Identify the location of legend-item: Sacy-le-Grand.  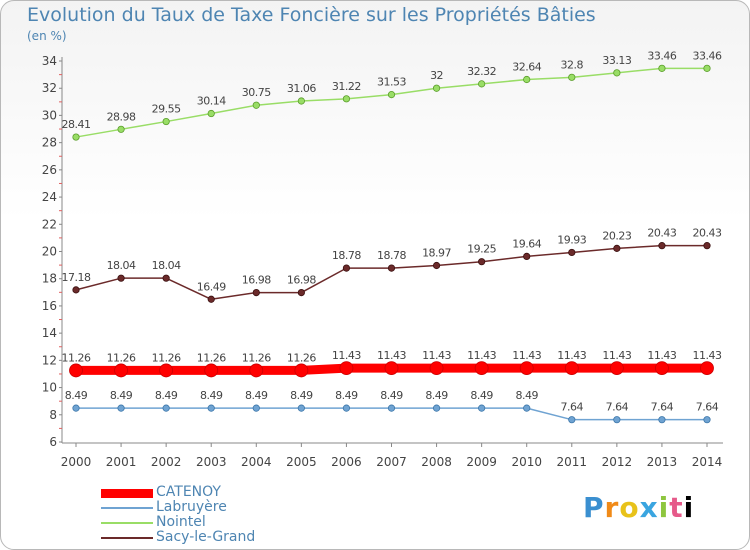
(231, 537).